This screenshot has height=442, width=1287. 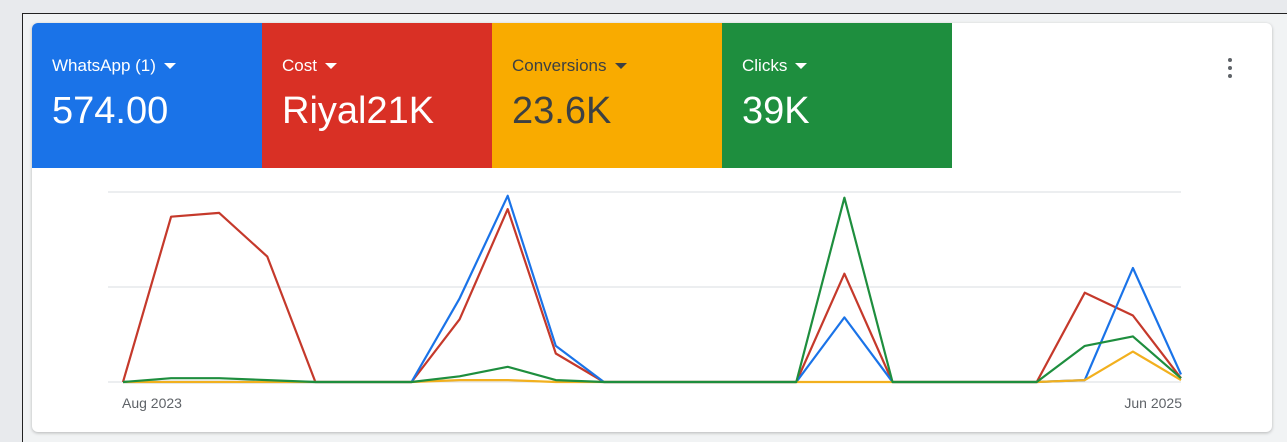 I want to click on metric-name: Conversions, so click(x=607, y=66).